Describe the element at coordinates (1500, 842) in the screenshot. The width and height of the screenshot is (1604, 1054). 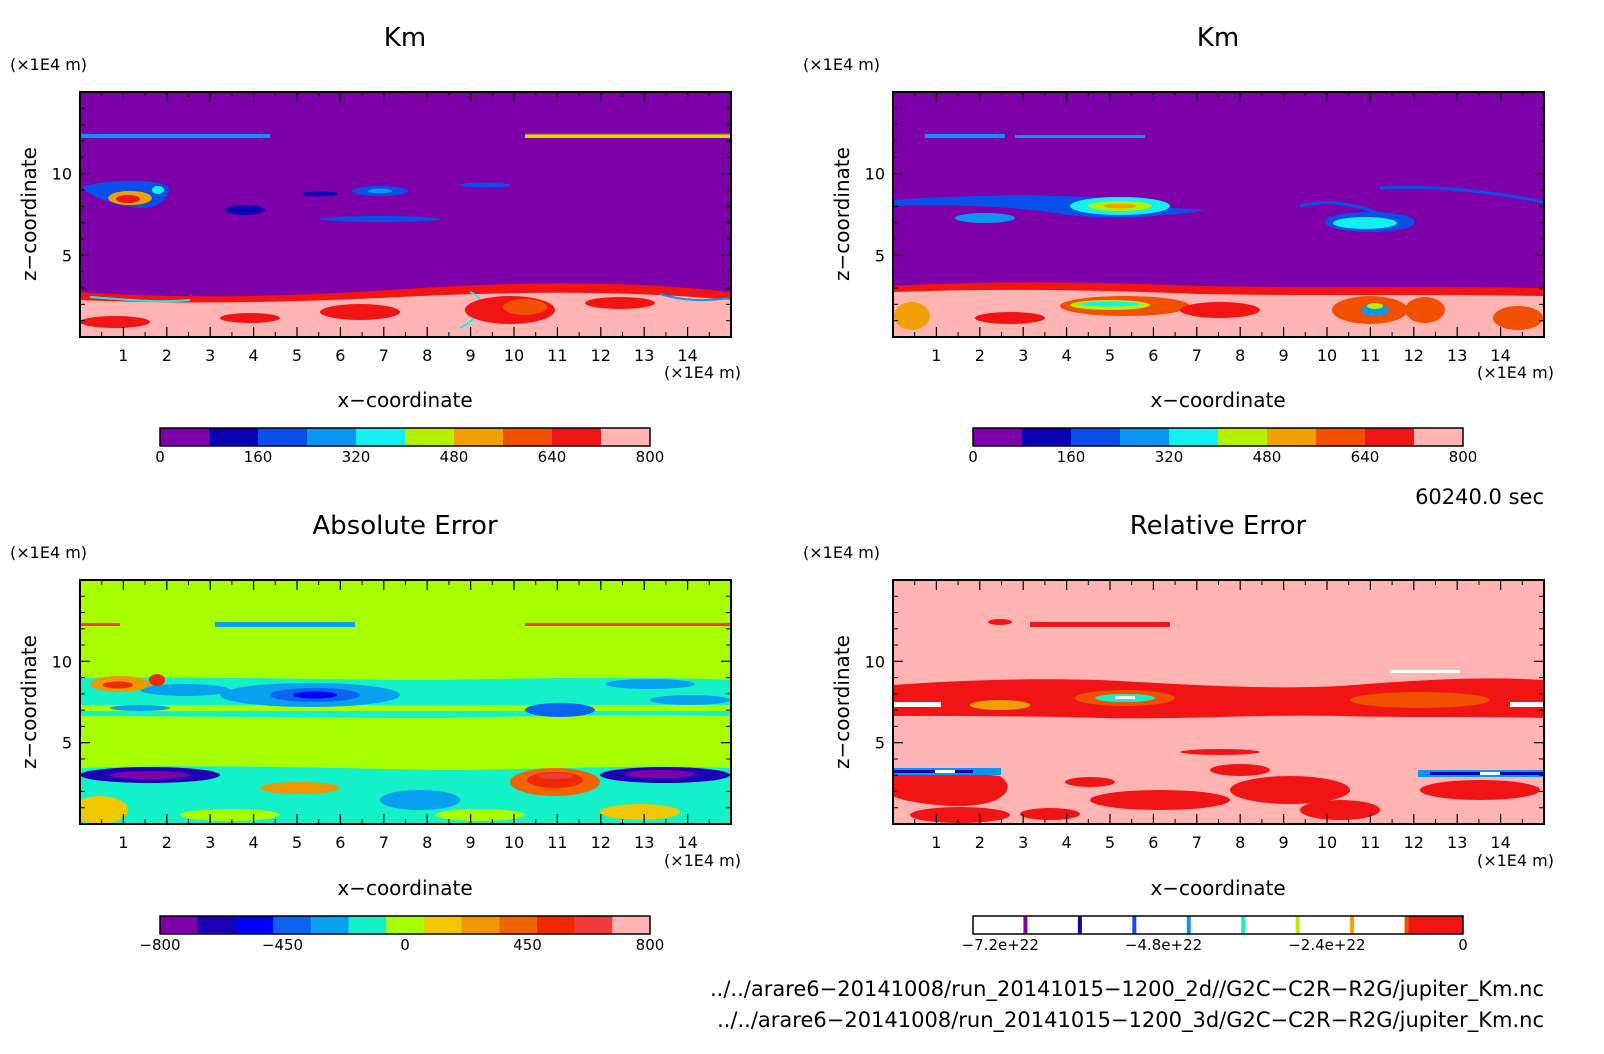
I see `x-tick-label: 14` at that location.